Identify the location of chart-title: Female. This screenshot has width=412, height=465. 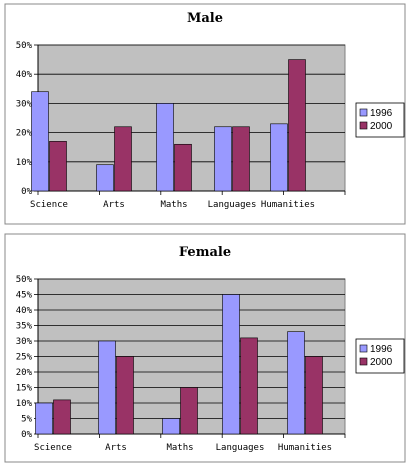
(205, 252).